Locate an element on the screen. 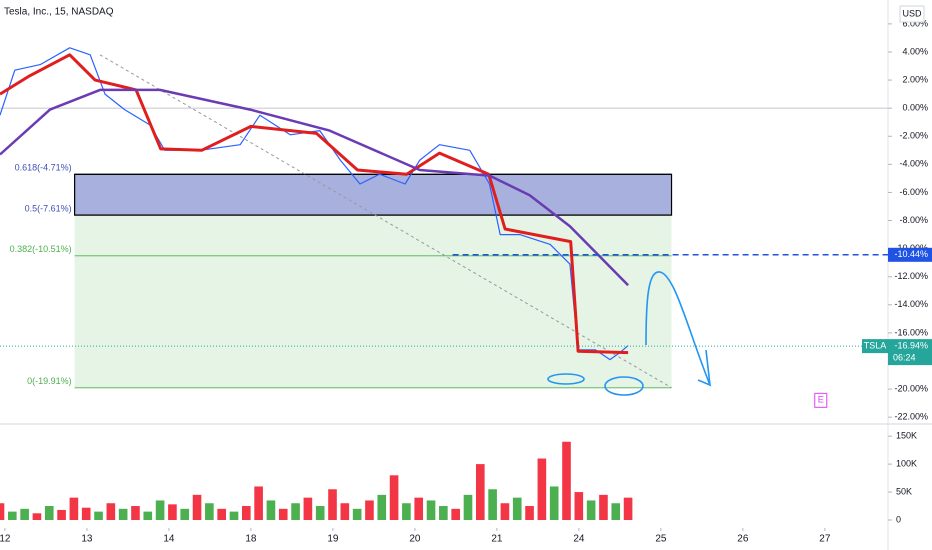  x-tick-label: 26 is located at coordinates (743, 539).